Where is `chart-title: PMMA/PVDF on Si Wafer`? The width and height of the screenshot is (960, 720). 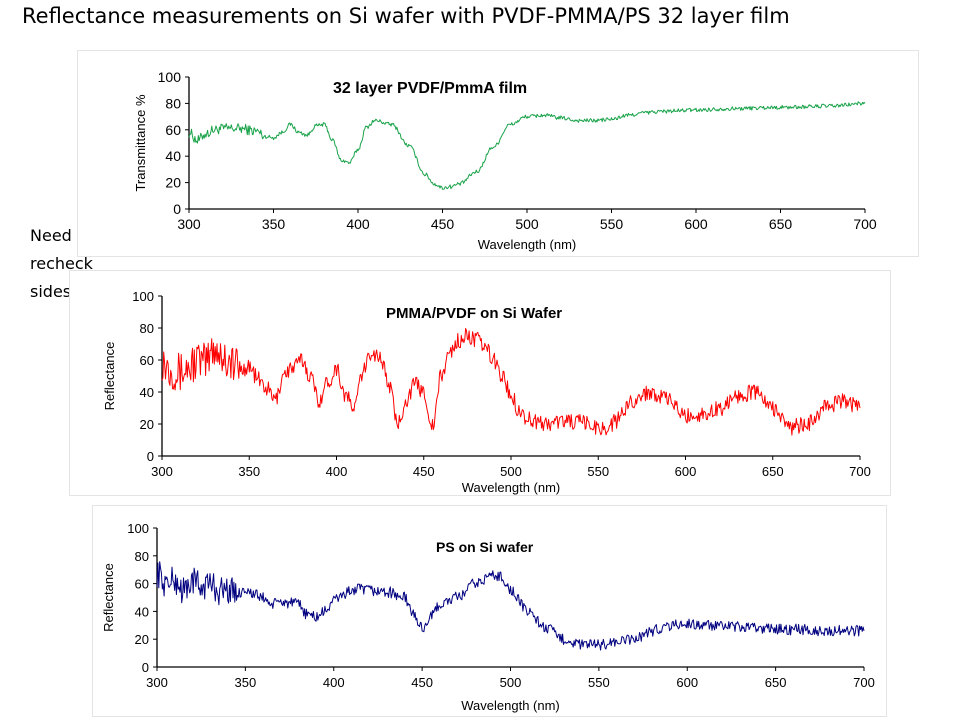 chart-title: PMMA/PVDF on Si Wafer is located at coordinates (474, 313).